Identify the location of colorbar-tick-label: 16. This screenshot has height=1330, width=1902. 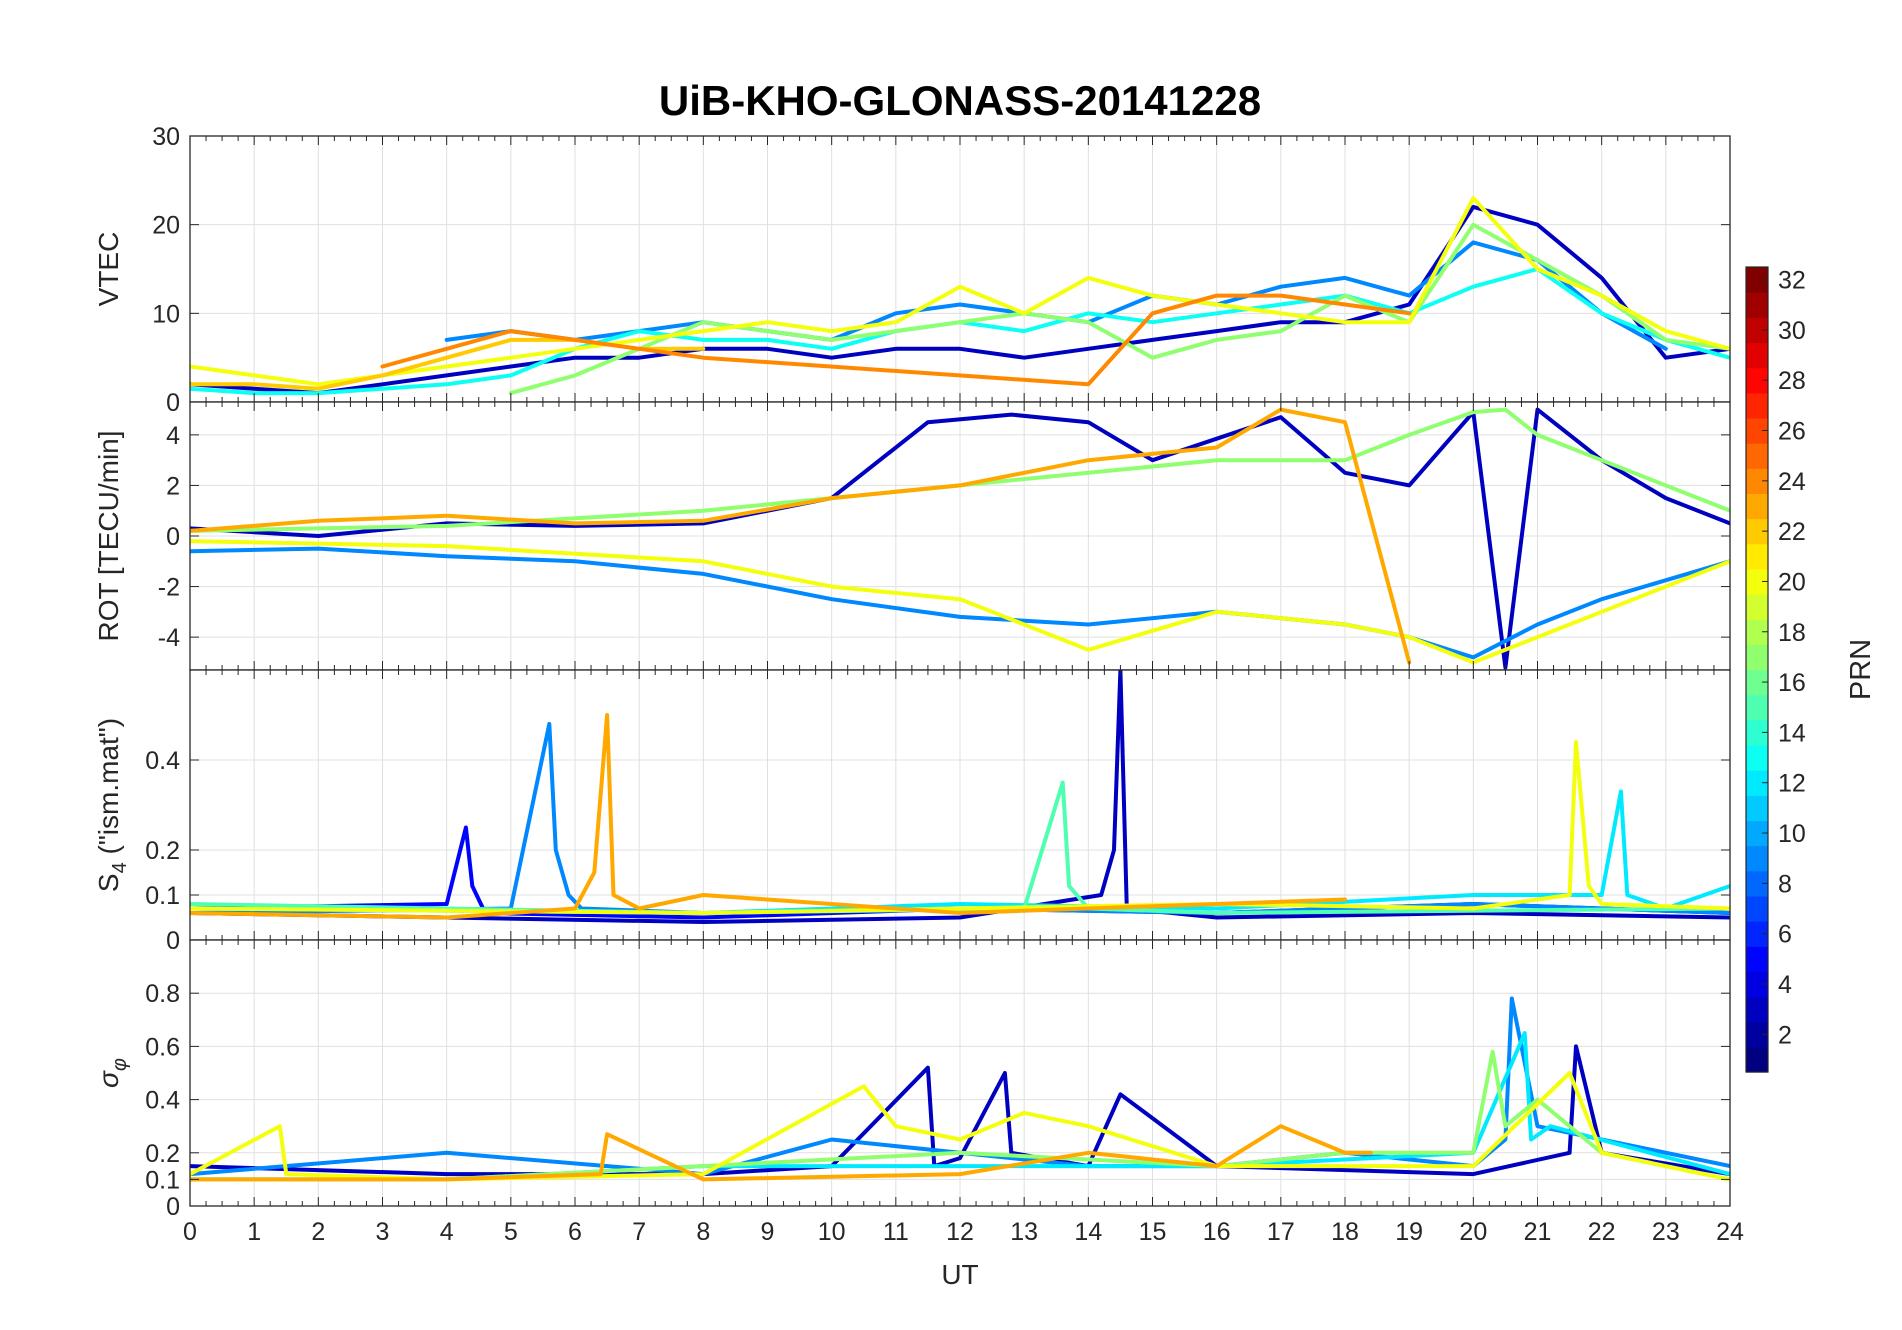
(1792, 683).